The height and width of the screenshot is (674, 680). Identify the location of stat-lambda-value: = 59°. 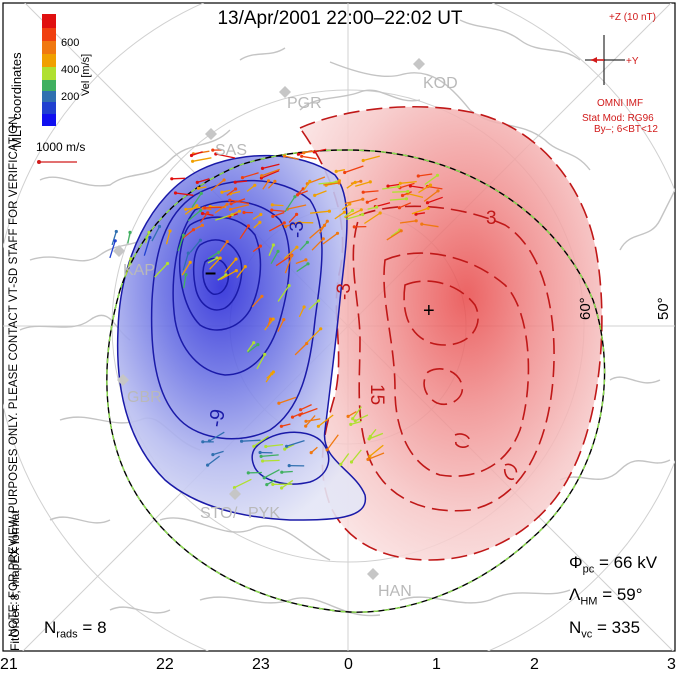
(622, 594).